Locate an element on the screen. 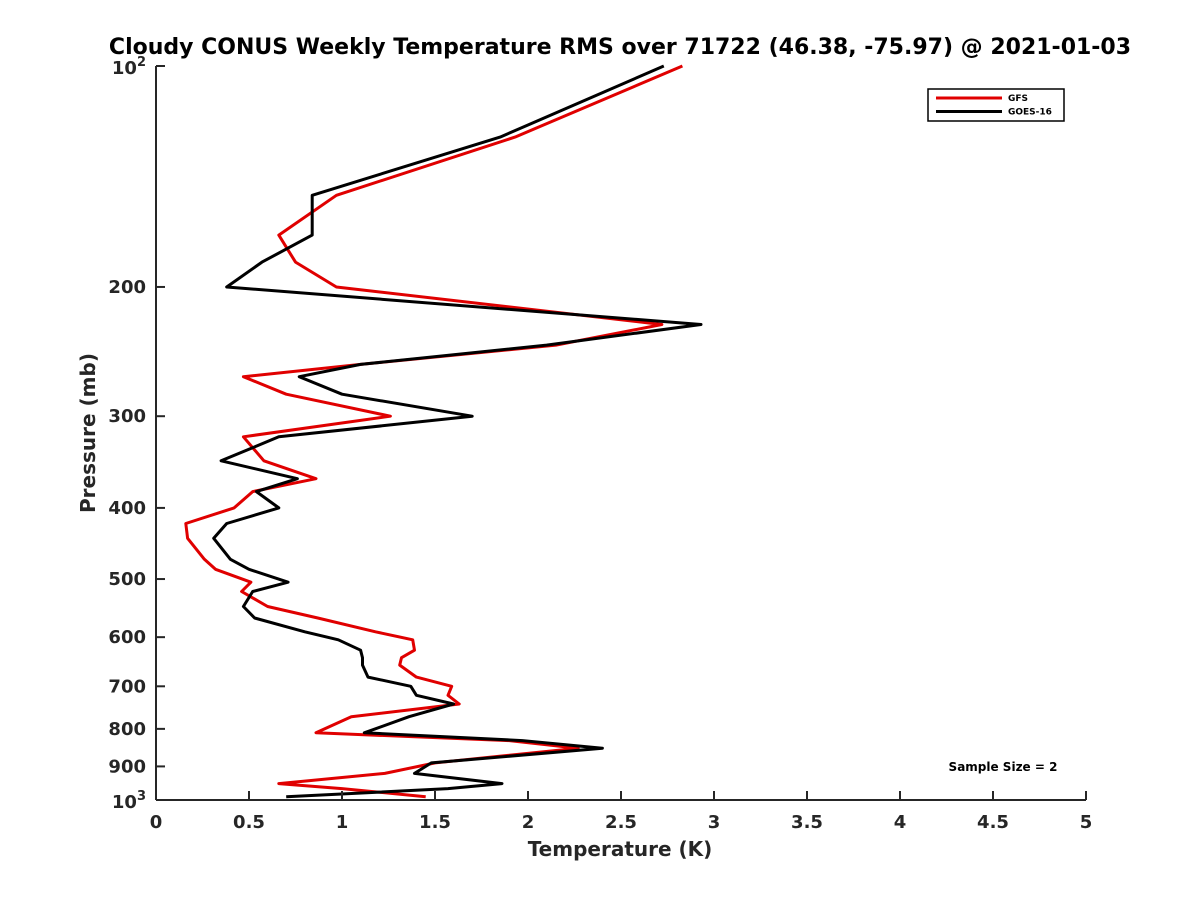  legend: GFS GOES-16 is located at coordinates (996, 105).